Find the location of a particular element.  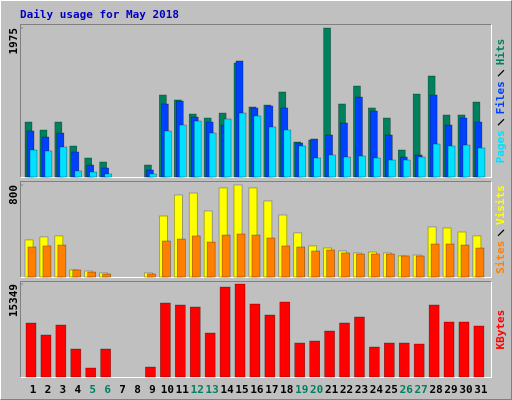

x-tick-label: 17 is located at coordinates (271, 389).